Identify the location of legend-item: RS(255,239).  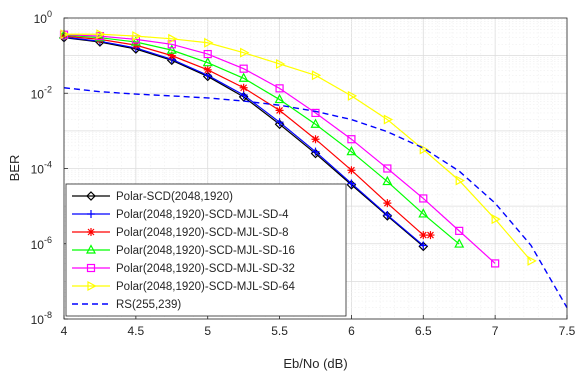
(126, 305).